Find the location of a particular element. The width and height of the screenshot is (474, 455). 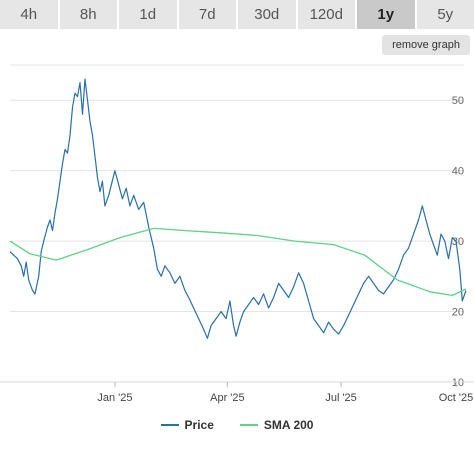

timeframe-tabs: 4h 8h 1d 7d 30d 120d 1y 5y is located at coordinates (237, 15).